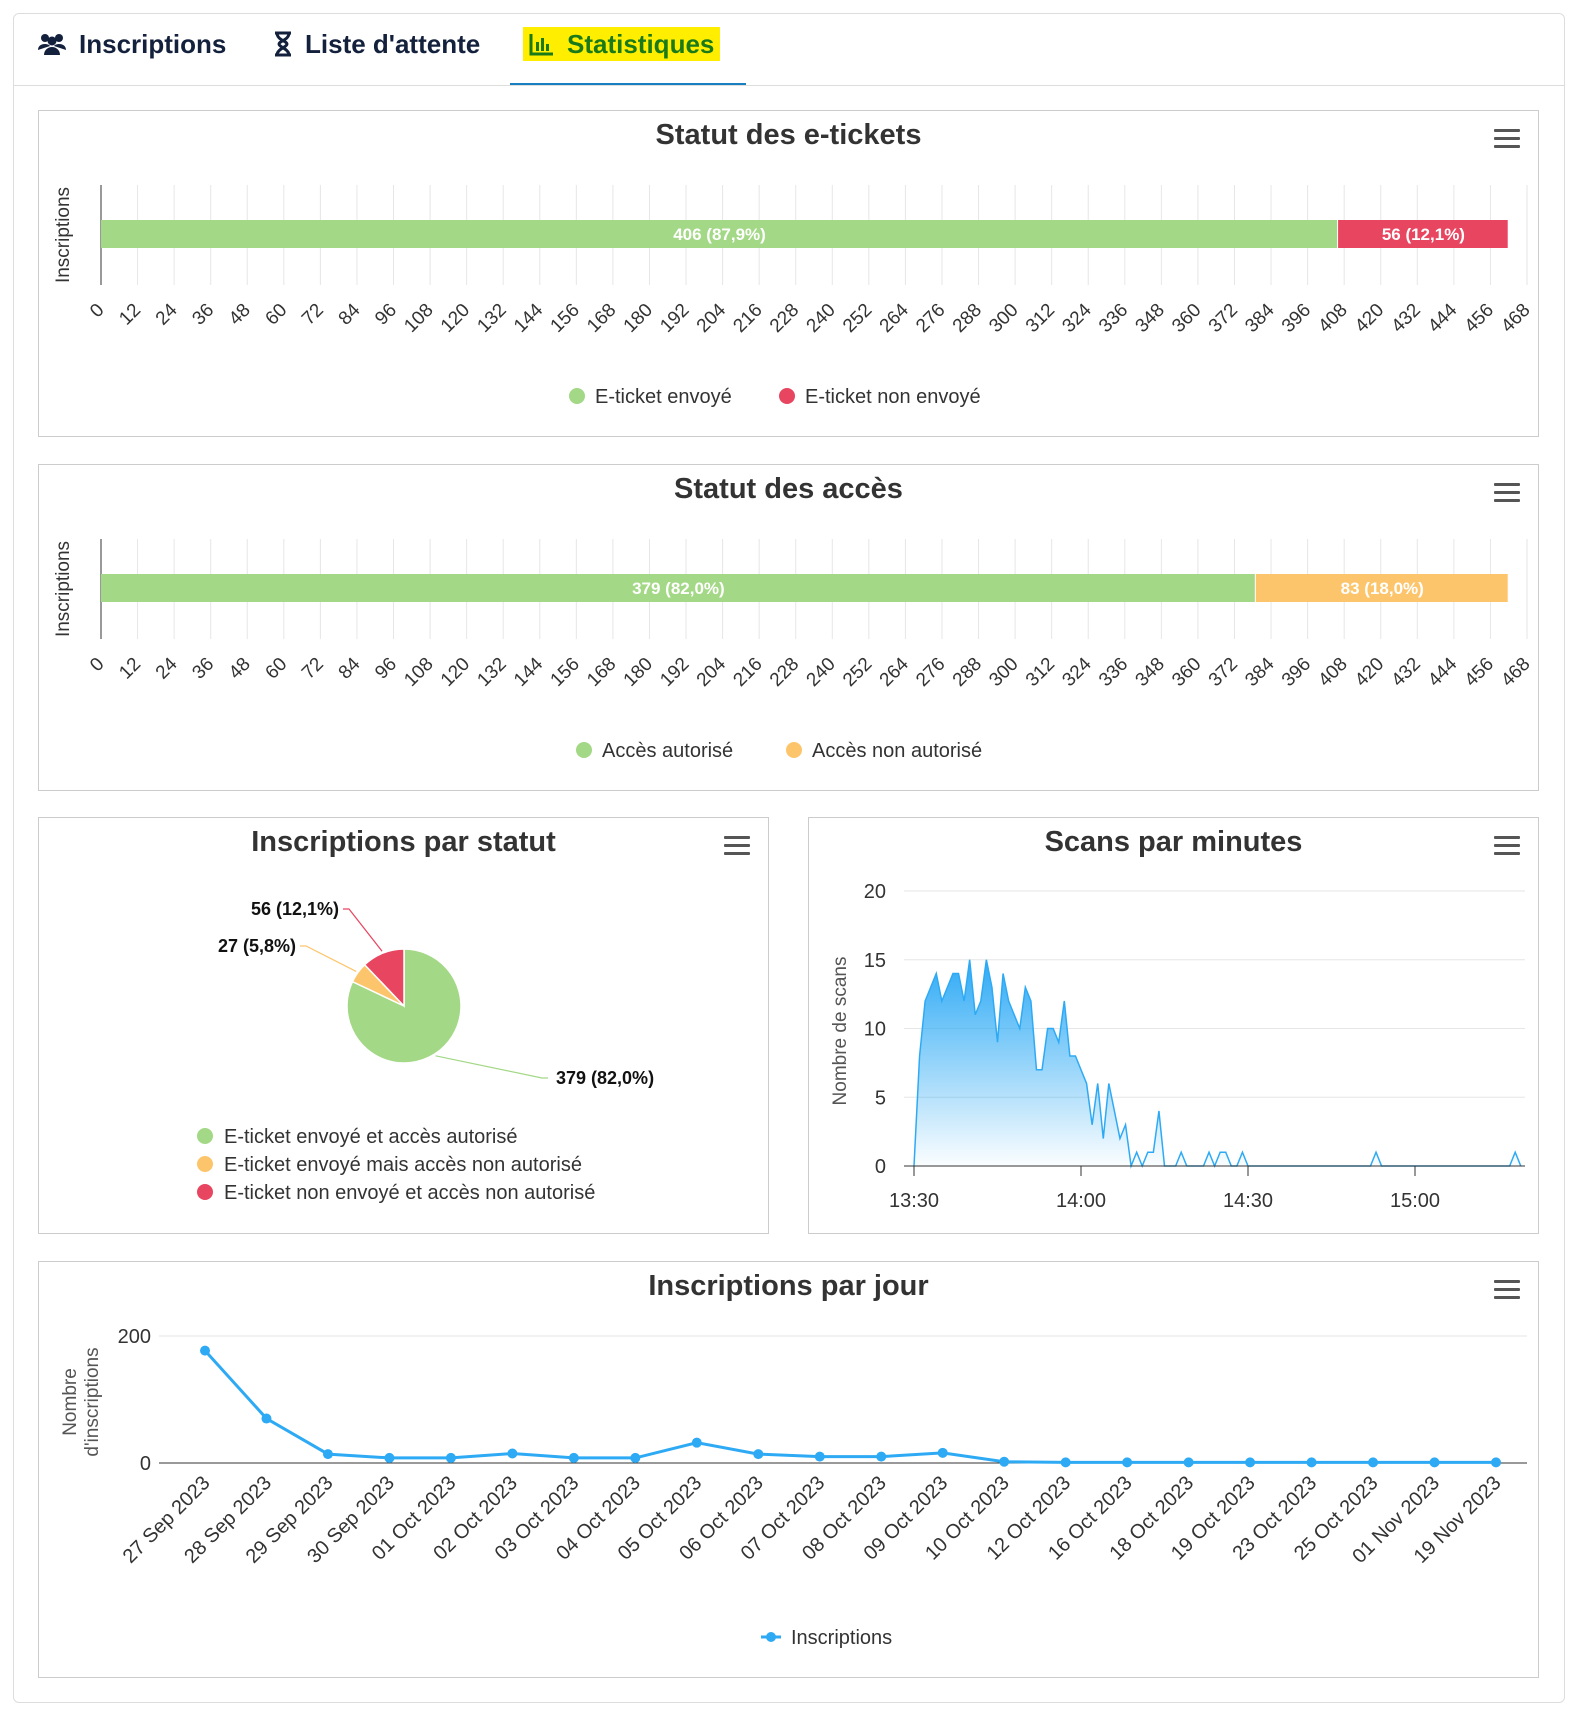 Image resolution: width=1578 pixels, height=1711 pixels. I want to click on y-tick-label: 200, so click(134, 1337).